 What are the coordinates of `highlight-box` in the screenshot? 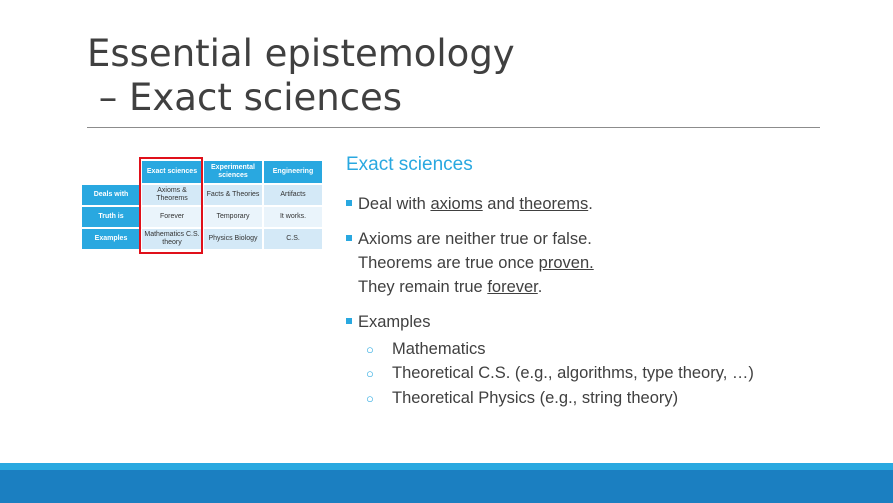 It's located at (171, 205).